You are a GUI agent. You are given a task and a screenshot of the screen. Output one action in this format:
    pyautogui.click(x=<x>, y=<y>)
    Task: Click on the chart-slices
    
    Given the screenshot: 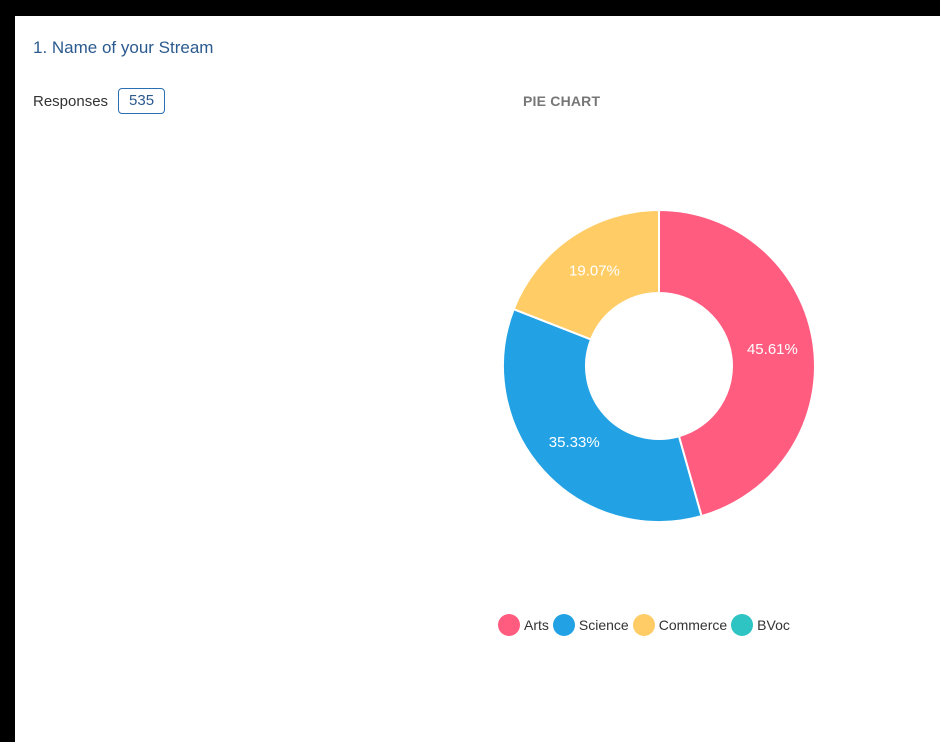 What is the action you would take?
    pyautogui.click(x=659, y=365)
    